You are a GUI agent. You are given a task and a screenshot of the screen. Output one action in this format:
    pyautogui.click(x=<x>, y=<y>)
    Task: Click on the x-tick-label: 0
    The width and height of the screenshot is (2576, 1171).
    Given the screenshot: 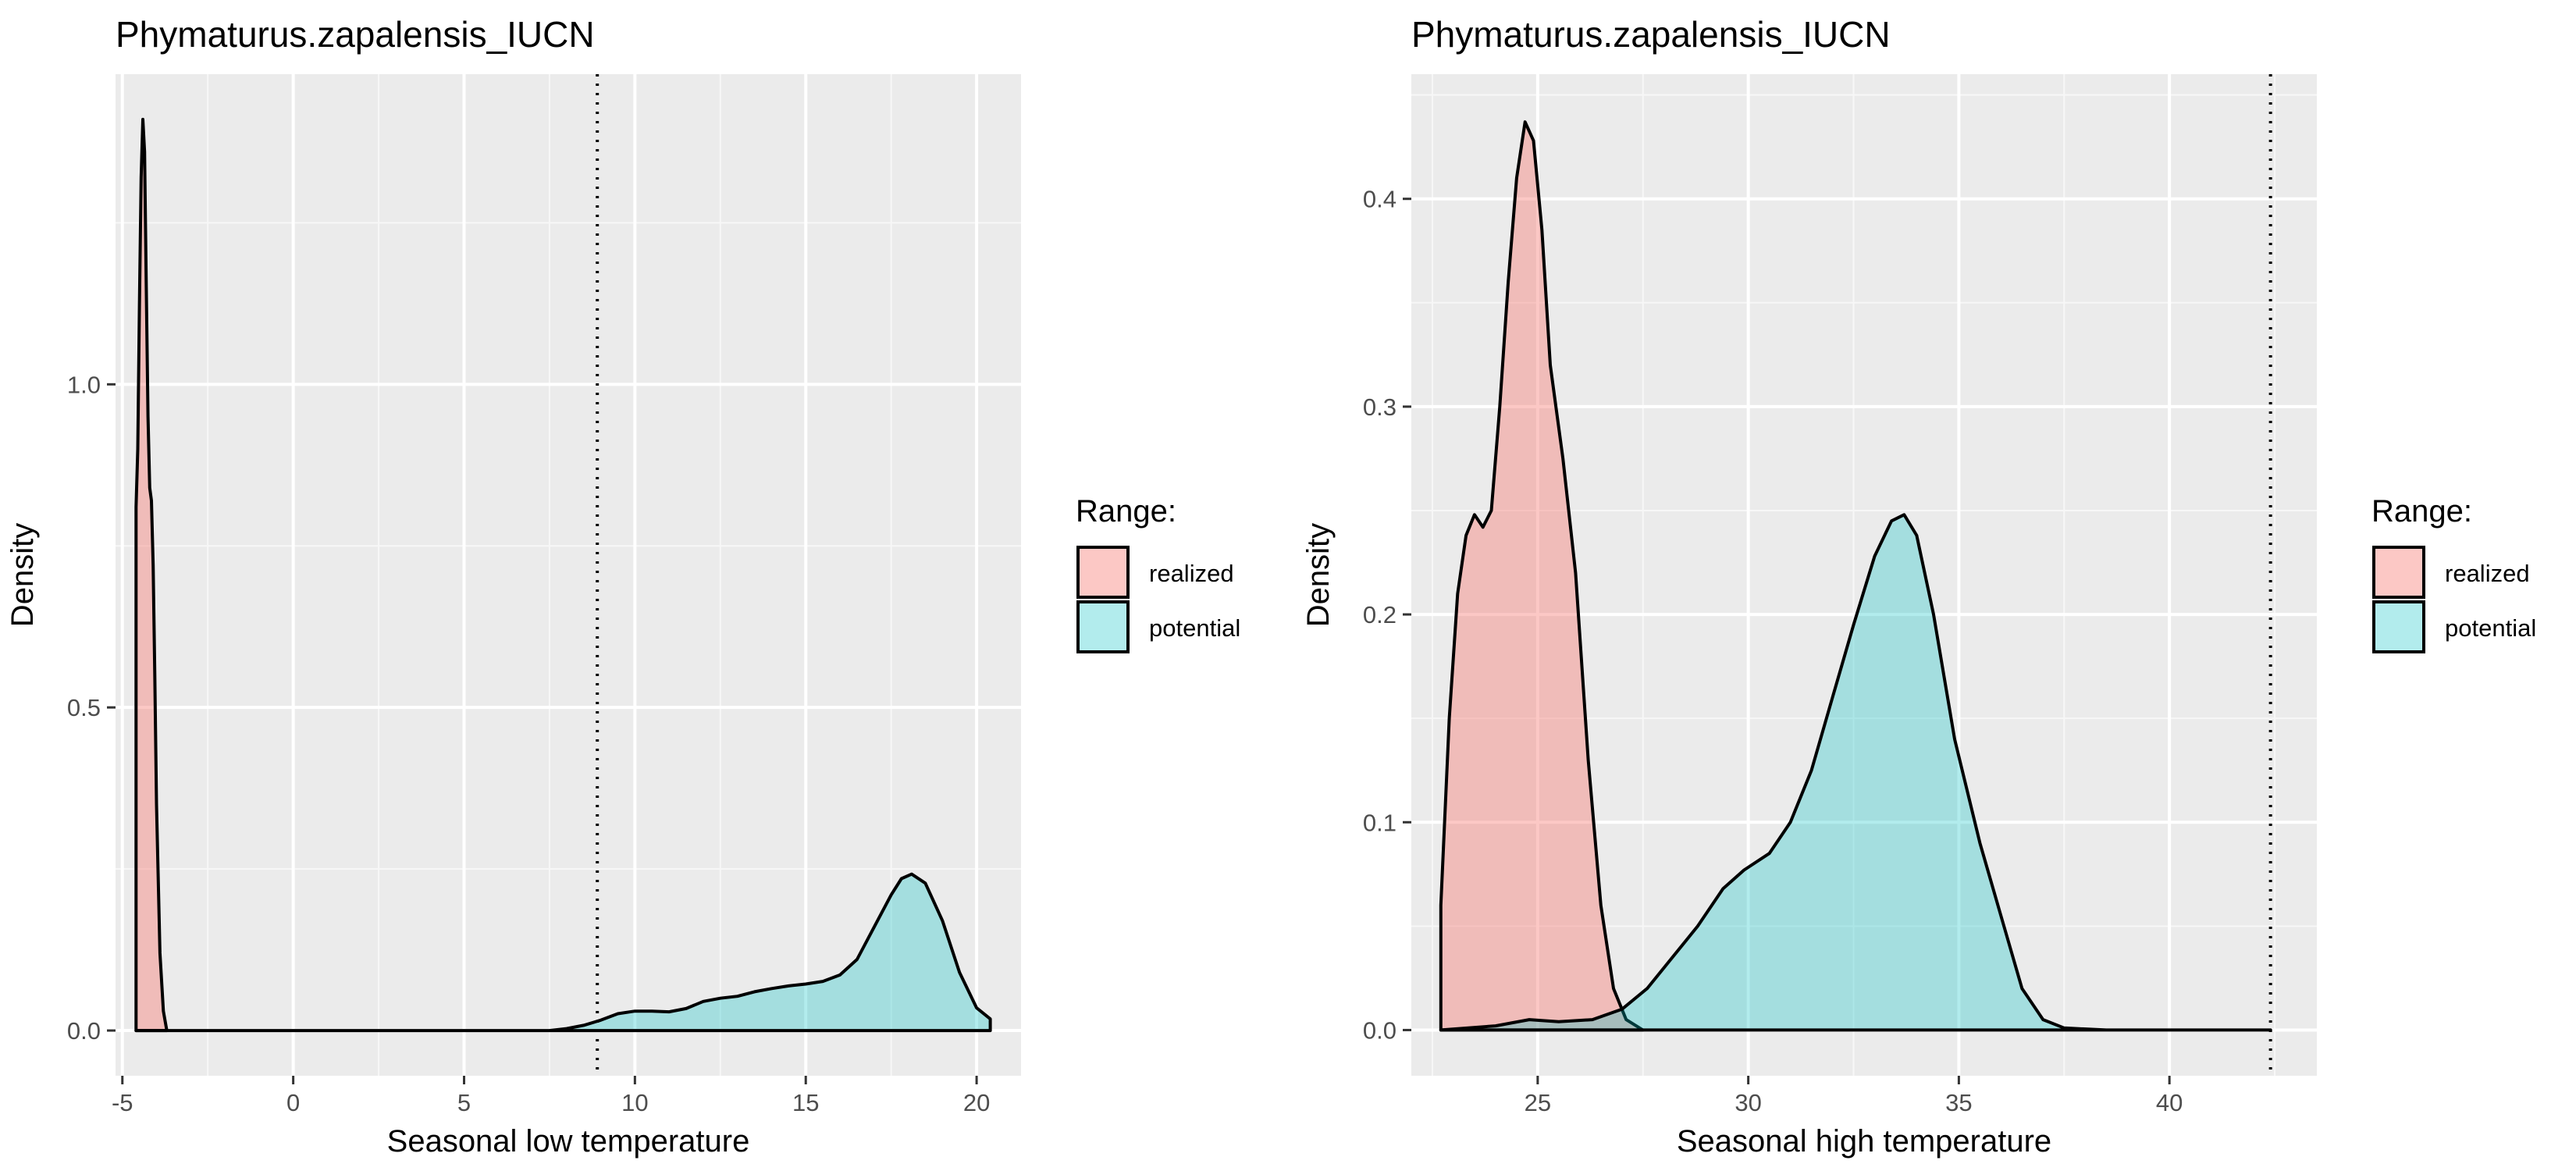 What is the action you would take?
    pyautogui.click(x=293, y=1102)
    